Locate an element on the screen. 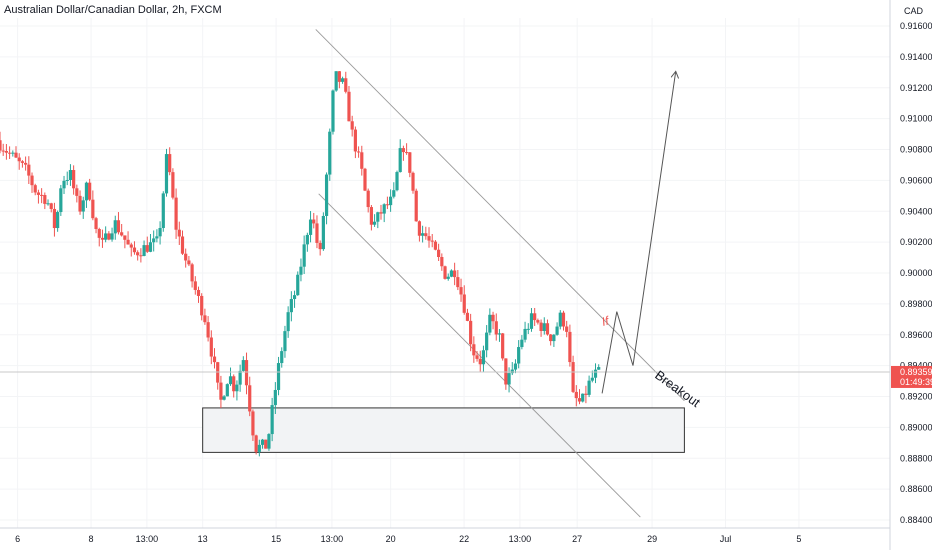 This screenshot has height=550, width=932. time-axis: 6 8 13:00 13 15 13:00 20 22 13:00 27 29 Jul 5 is located at coordinates (445, 535).